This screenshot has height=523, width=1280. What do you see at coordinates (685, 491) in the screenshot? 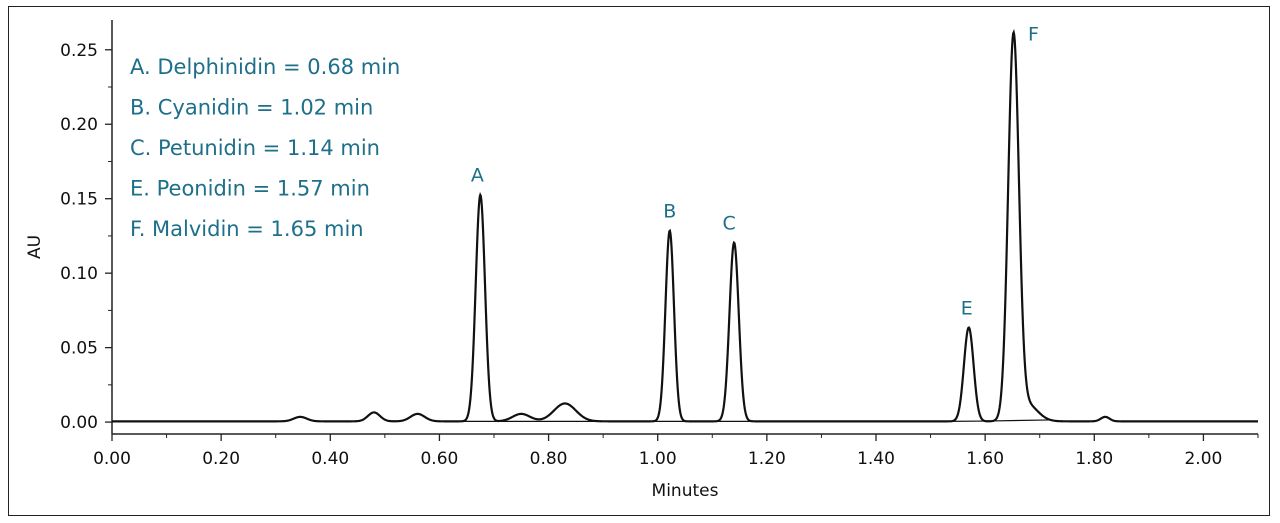
I see `x-axis-title: Minutes` at bounding box center [685, 491].